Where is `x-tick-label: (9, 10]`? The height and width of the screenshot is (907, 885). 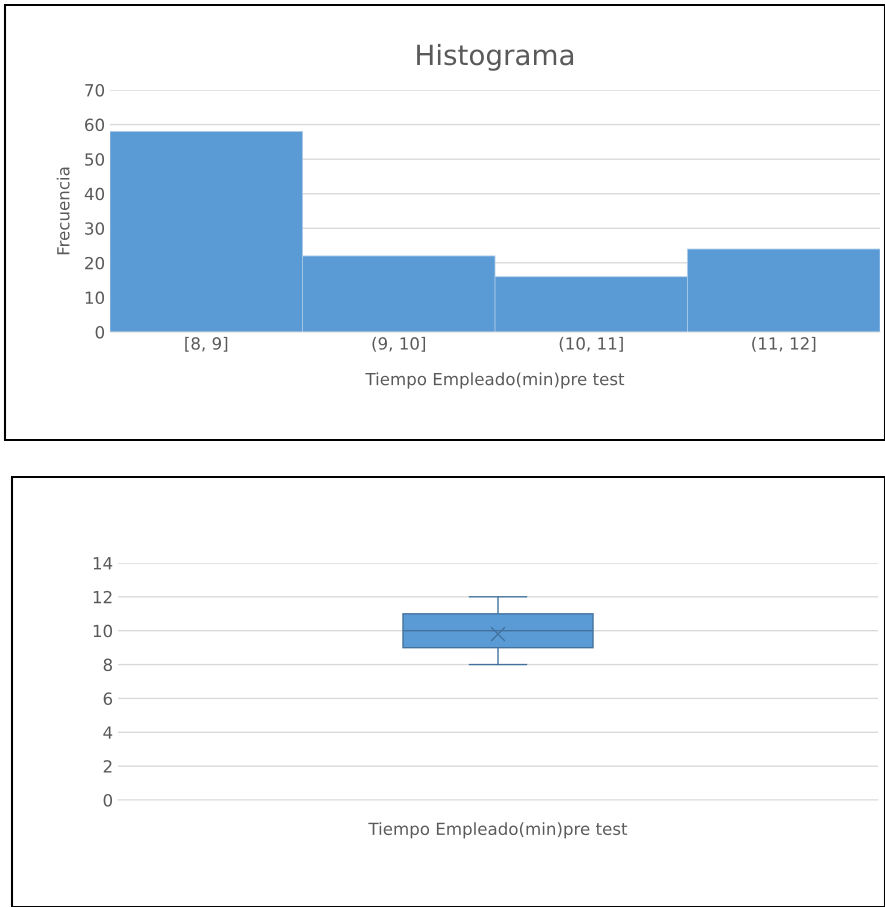
x-tick-label: (9, 10] is located at coordinates (399, 344).